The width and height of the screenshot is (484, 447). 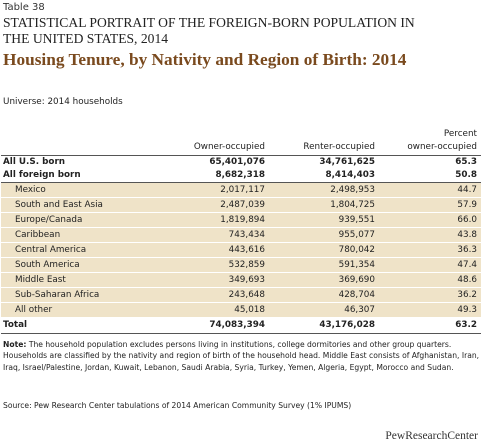 I want to click on owner-value: 532,859, so click(x=219, y=265).